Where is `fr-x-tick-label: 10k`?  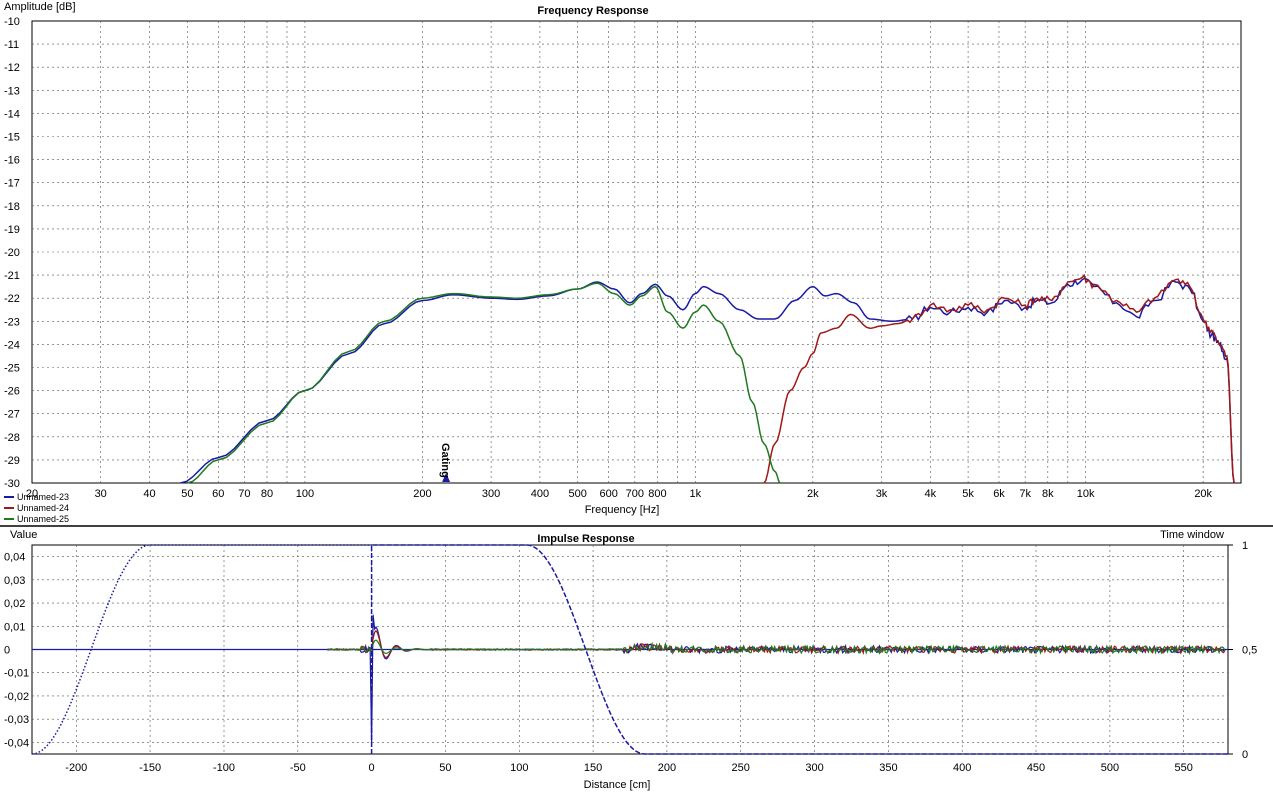
fr-x-tick-label: 10k is located at coordinates (1086, 494).